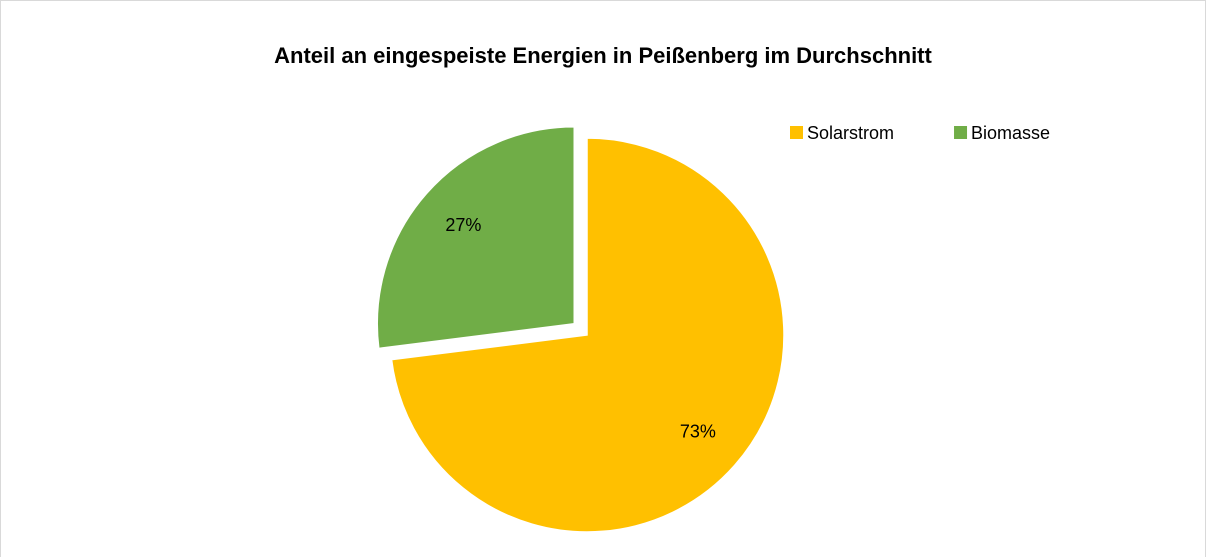 This screenshot has height=557, width=1206. Describe the element at coordinates (698, 431) in the screenshot. I see `data-label: 73%` at that location.